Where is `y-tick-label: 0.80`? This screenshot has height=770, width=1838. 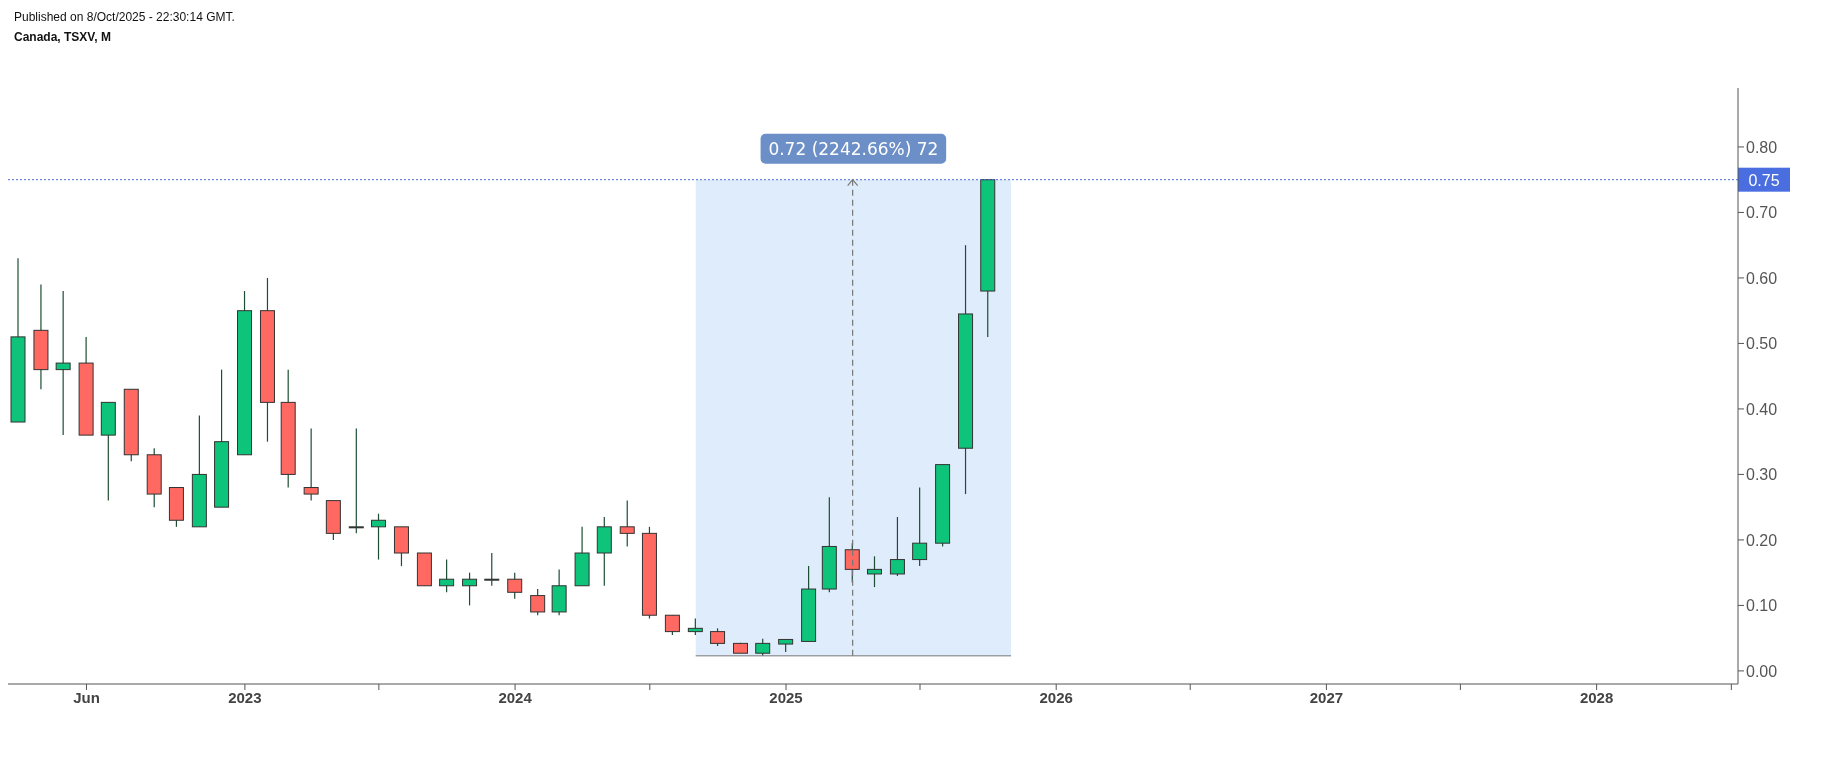
y-tick-label: 0.80 is located at coordinates (1762, 147).